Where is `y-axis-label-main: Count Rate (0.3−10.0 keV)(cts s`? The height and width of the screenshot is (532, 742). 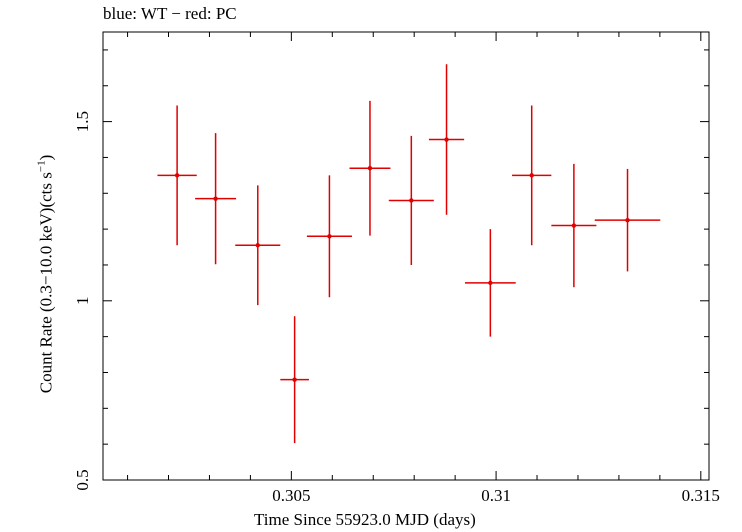 y-axis-label-main: Count Rate (0.3−10.0 keV)(cts s is located at coordinates (46, 283).